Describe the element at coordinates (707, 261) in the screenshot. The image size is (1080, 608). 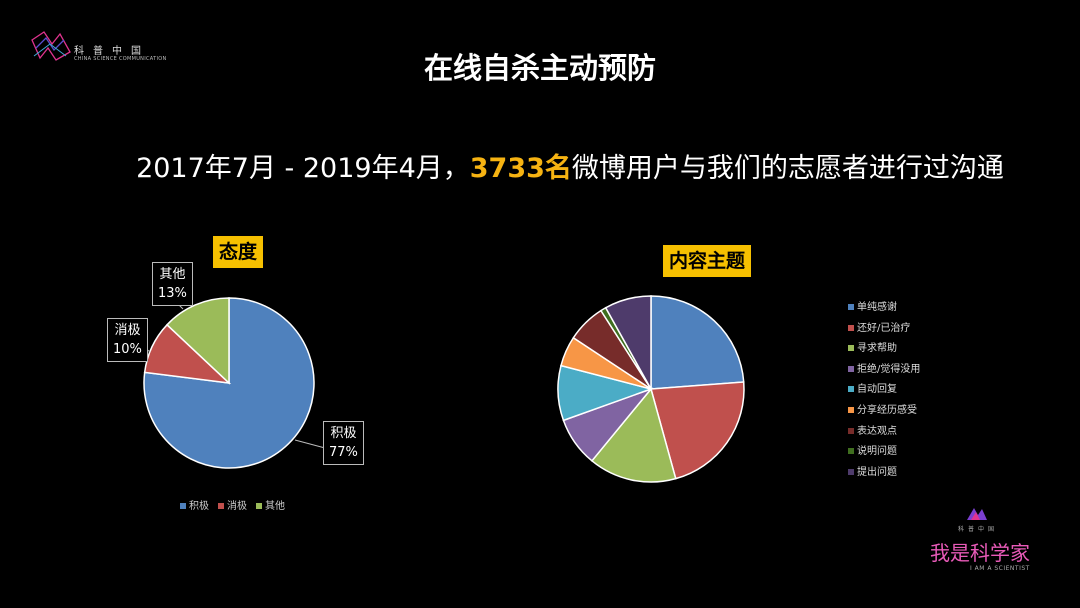
I see `topics-chart-title: 内容主题` at that location.